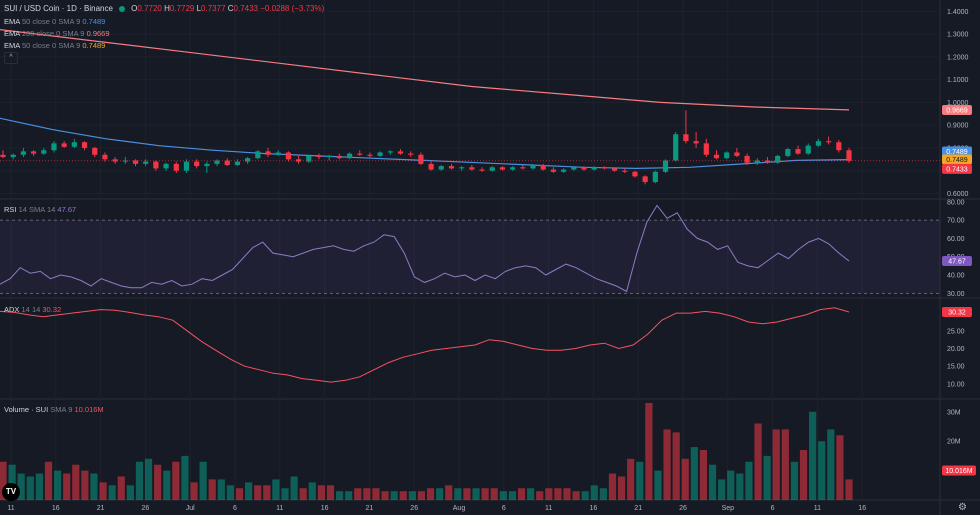 The height and width of the screenshot is (515, 980). Describe the element at coordinates (230, 8) in the screenshot. I see `close-label: C` at that location.